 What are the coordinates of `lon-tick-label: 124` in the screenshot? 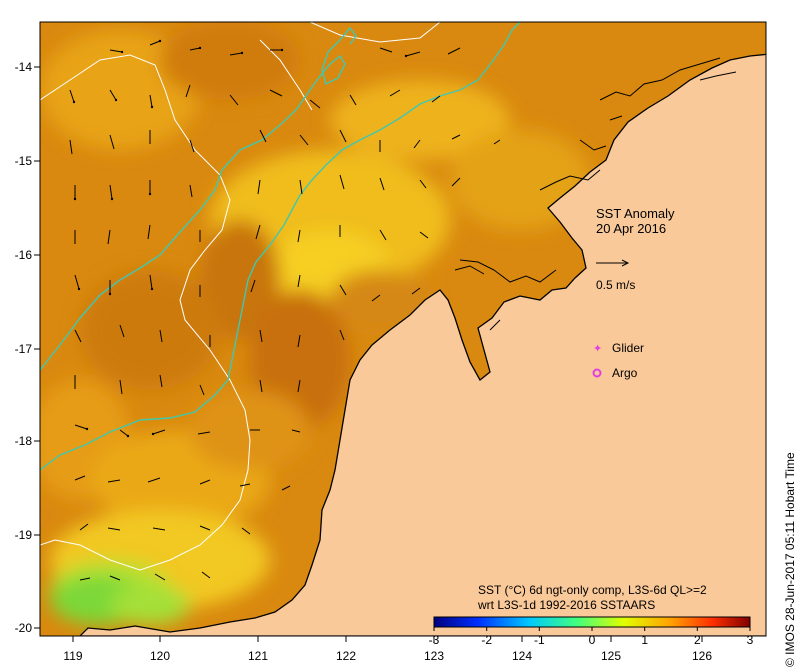 It's located at (522, 656).